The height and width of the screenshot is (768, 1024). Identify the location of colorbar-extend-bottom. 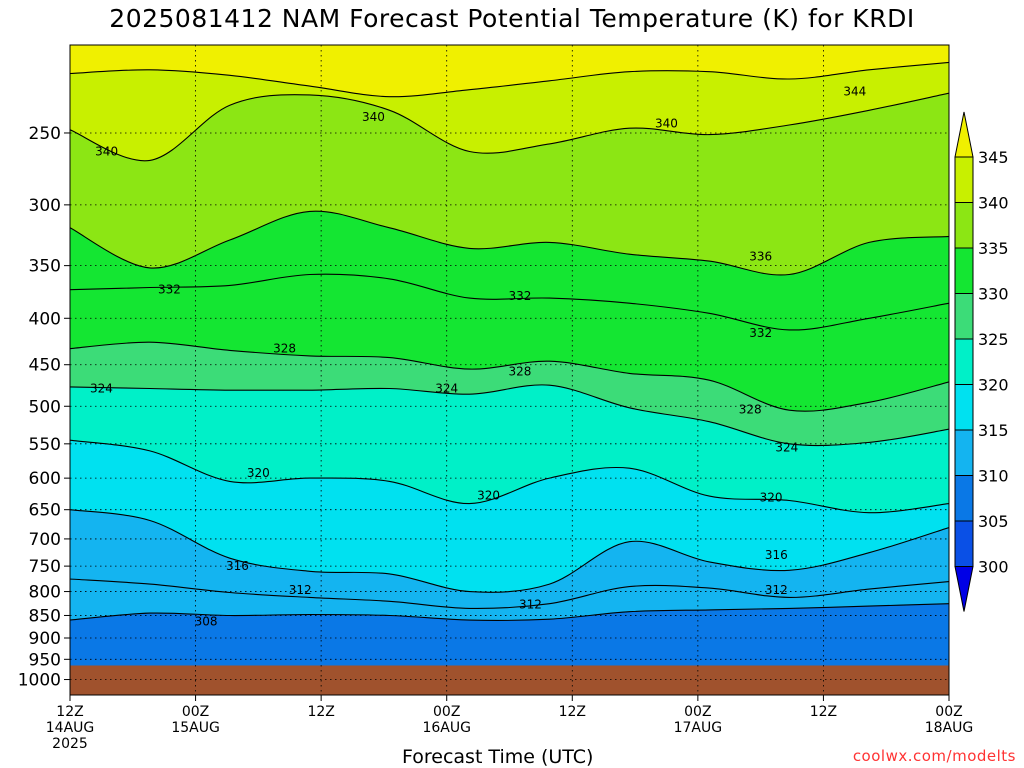
(964, 589).